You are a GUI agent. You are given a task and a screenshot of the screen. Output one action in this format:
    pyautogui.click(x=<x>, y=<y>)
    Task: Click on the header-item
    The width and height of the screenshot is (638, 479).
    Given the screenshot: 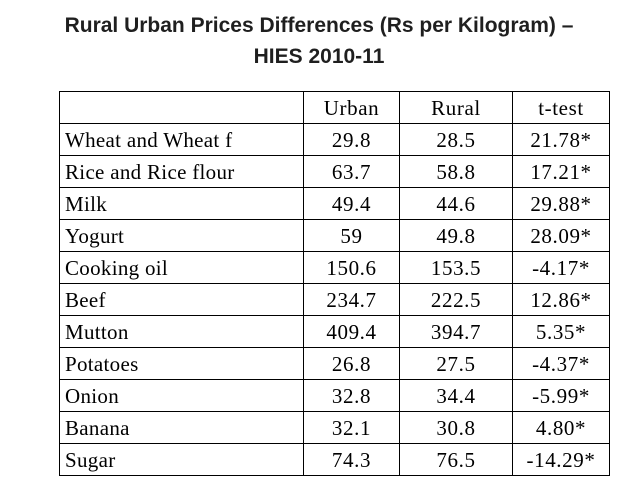 What is the action you would take?
    pyautogui.click(x=181, y=107)
    